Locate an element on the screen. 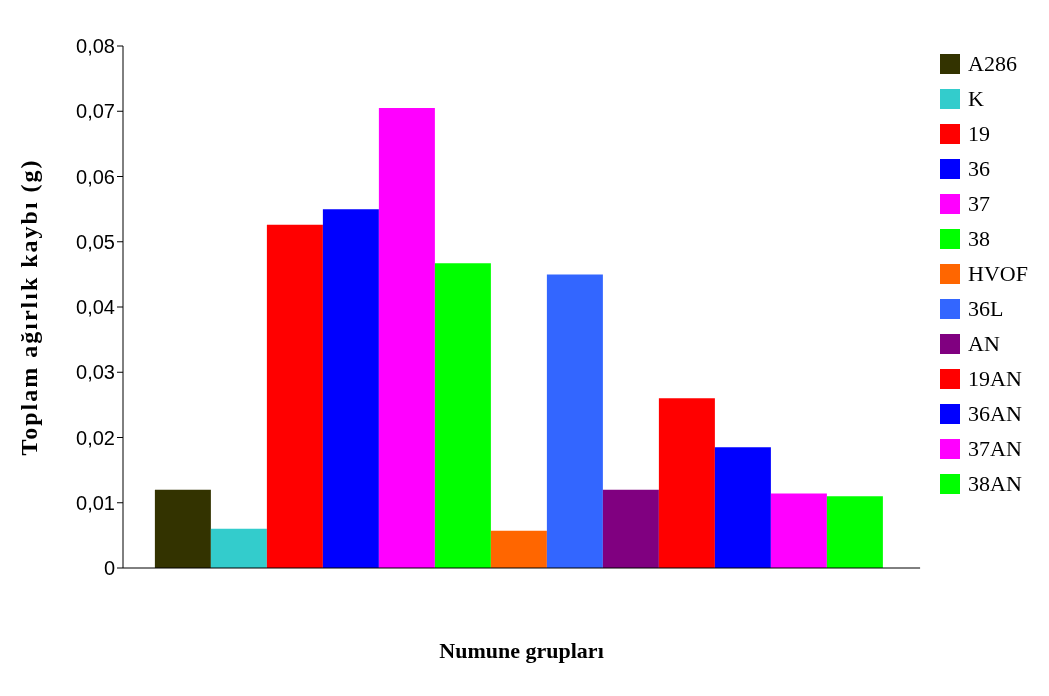 The width and height of the screenshot is (1049, 696). legend-label: 38 is located at coordinates (979, 239).